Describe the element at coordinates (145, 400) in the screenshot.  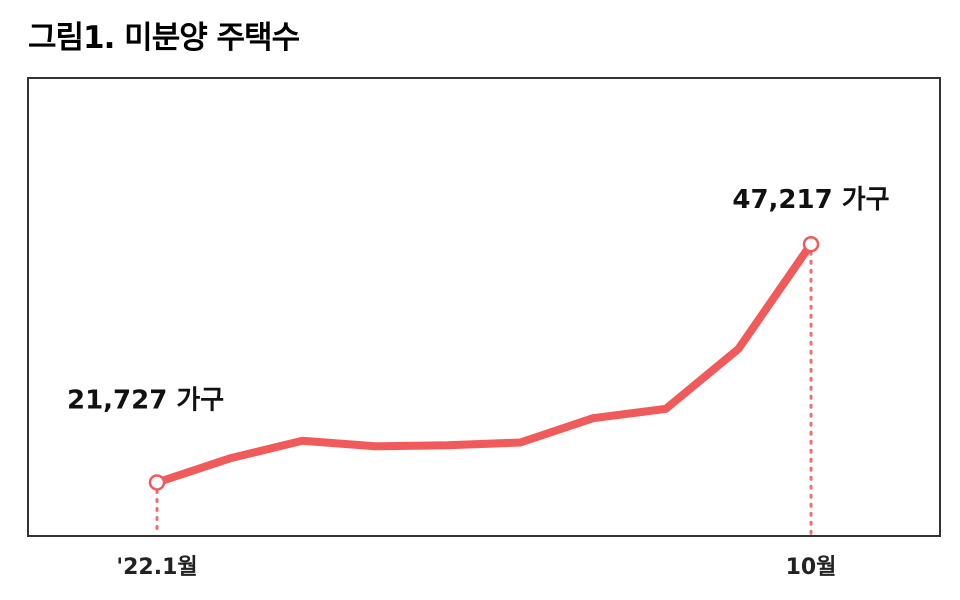
I see `data-label: 21,727 가구` at that location.